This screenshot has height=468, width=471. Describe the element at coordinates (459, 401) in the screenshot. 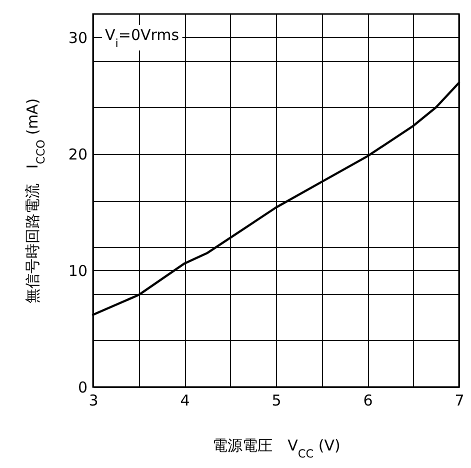

I see `x-tick-label: 7` at that location.